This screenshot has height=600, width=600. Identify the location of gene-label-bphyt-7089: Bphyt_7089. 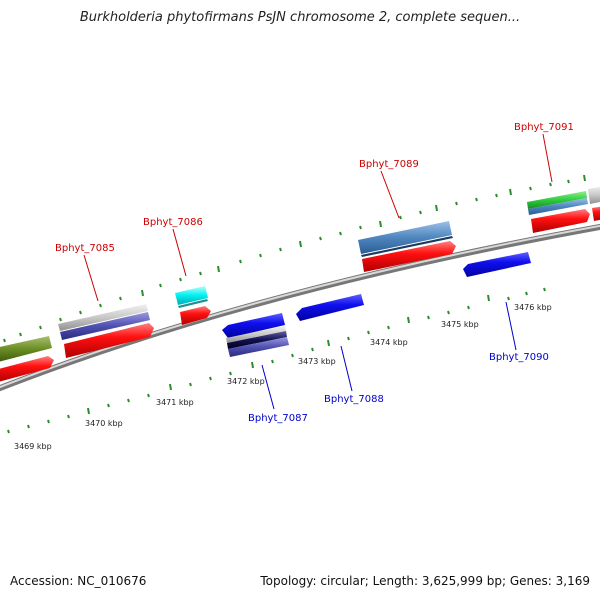
(389, 164).